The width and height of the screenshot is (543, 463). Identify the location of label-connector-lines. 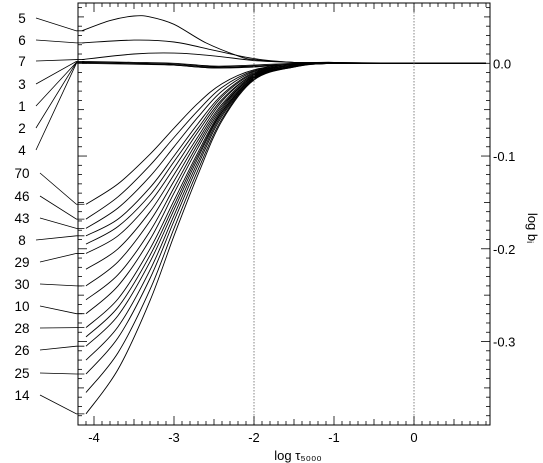
(60, 216).